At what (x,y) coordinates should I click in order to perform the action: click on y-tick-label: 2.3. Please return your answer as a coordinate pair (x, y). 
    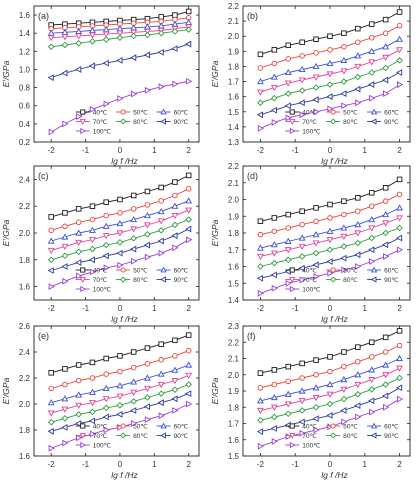
    Looking at the image, I should click on (234, 326).